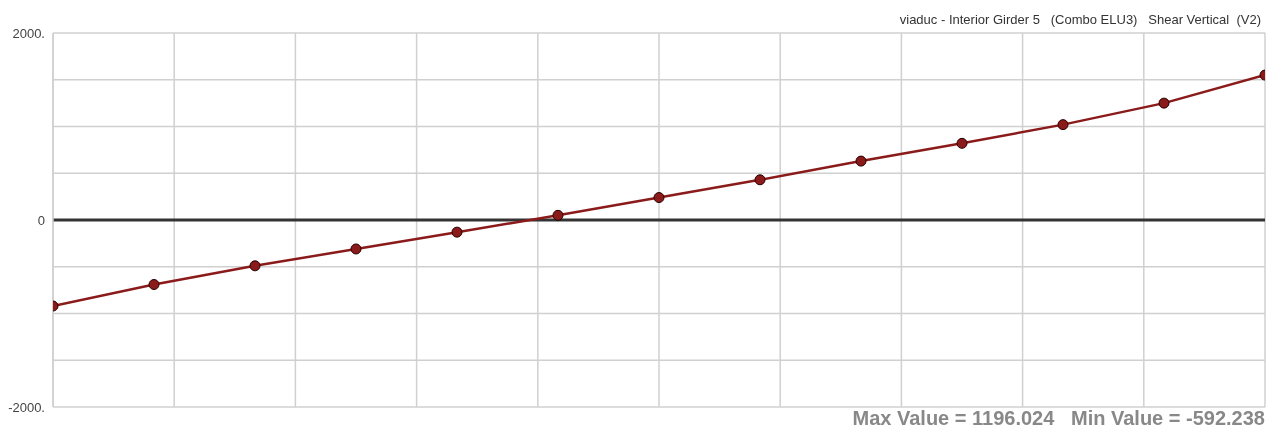  Describe the element at coordinates (28, 33) in the screenshot. I see `y-tick-label: 2000.` at that location.